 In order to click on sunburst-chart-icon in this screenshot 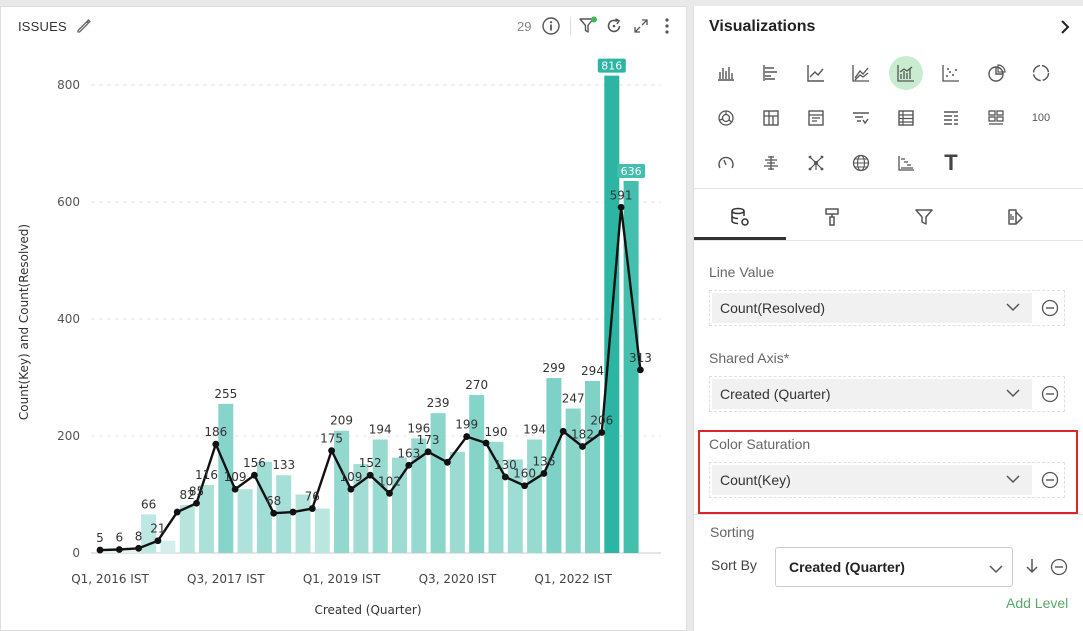, I will do `click(726, 118)`.